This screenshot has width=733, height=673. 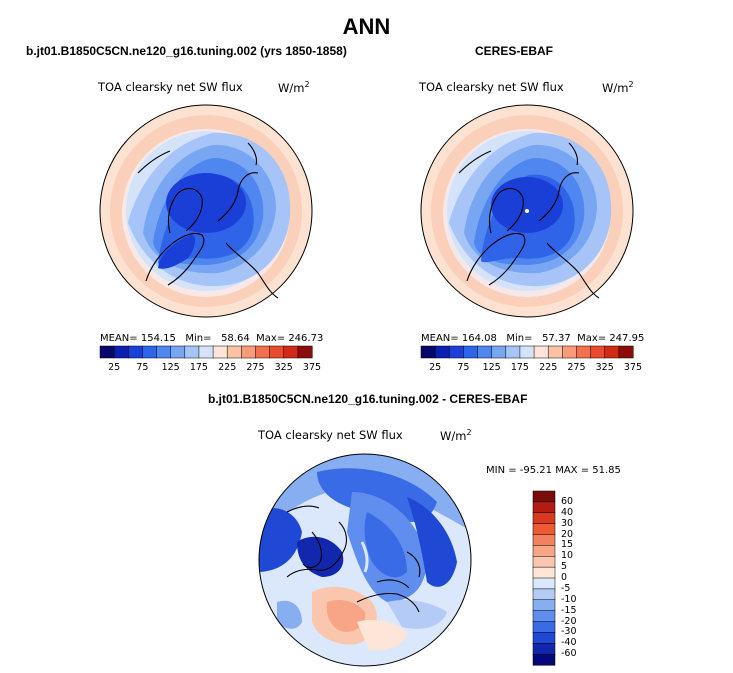 What do you see at coordinates (567, 534) in the screenshot?
I see `diff-colorbar-tick-label: 20` at bounding box center [567, 534].